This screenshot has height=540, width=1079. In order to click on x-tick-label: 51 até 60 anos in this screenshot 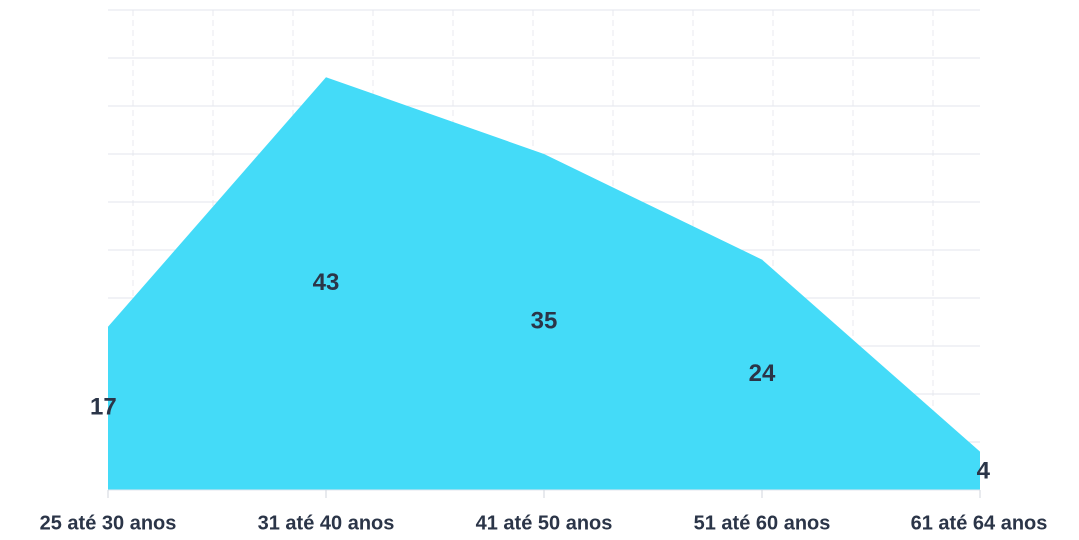, I will do `click(762, 523)`.